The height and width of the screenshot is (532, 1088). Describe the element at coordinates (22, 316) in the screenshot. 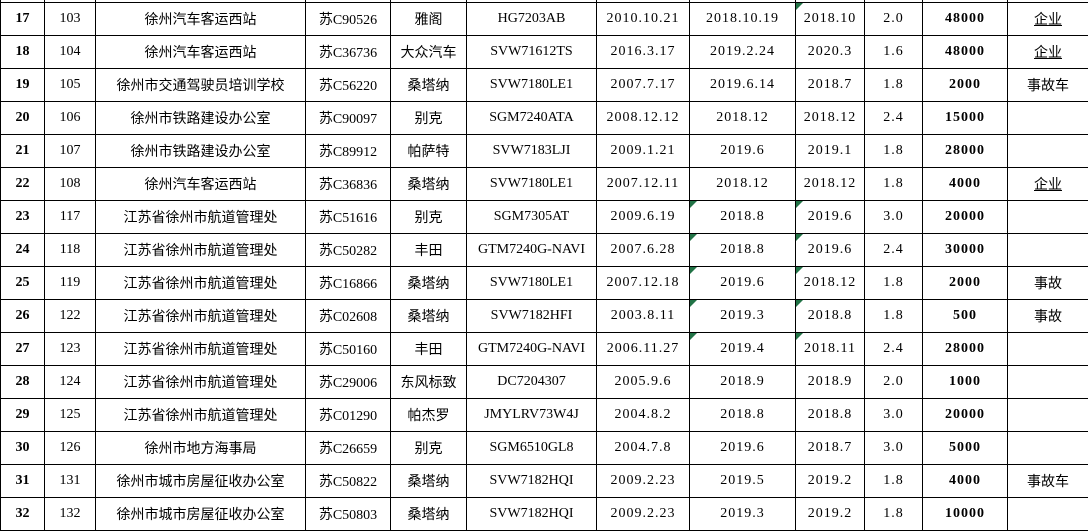

I see `cell-row-number: 26` at that location.